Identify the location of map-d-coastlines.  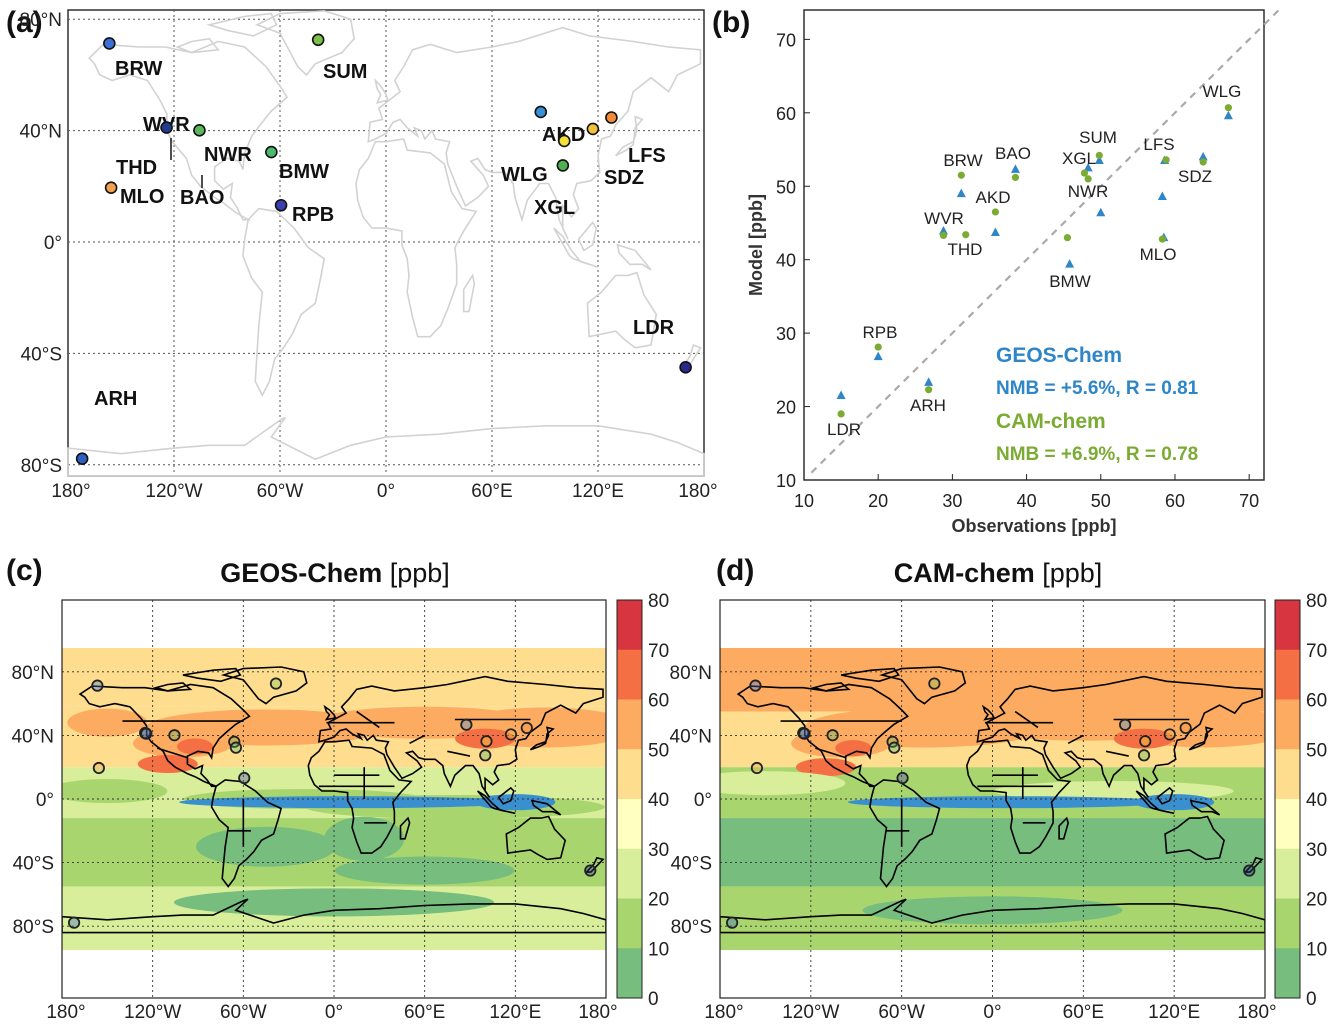
(992, 800).